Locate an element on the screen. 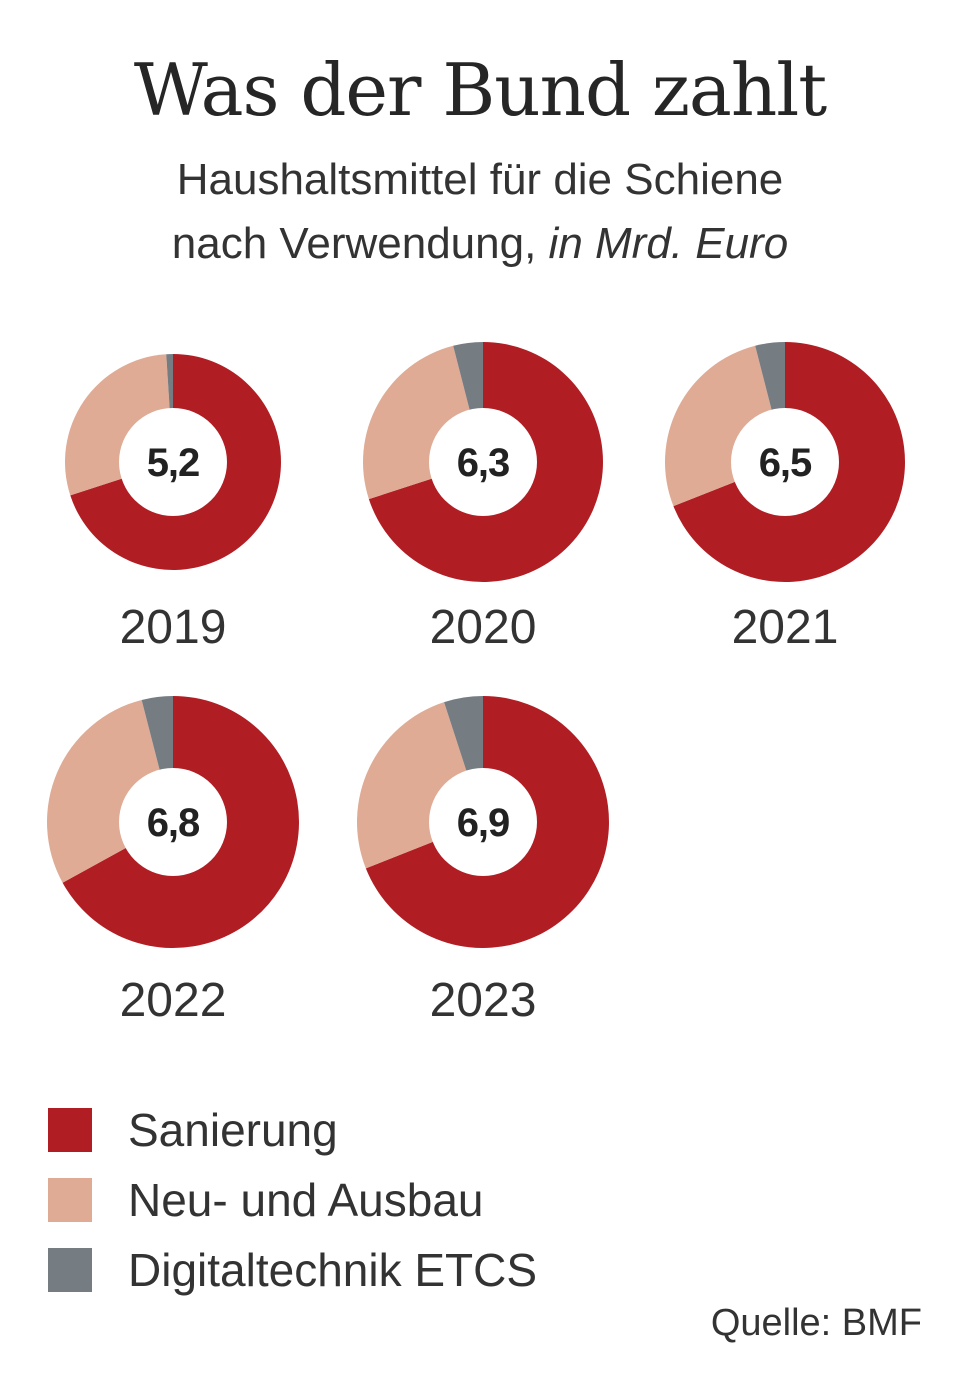  donut-hole-2019 is located at coordinates (173, 462).